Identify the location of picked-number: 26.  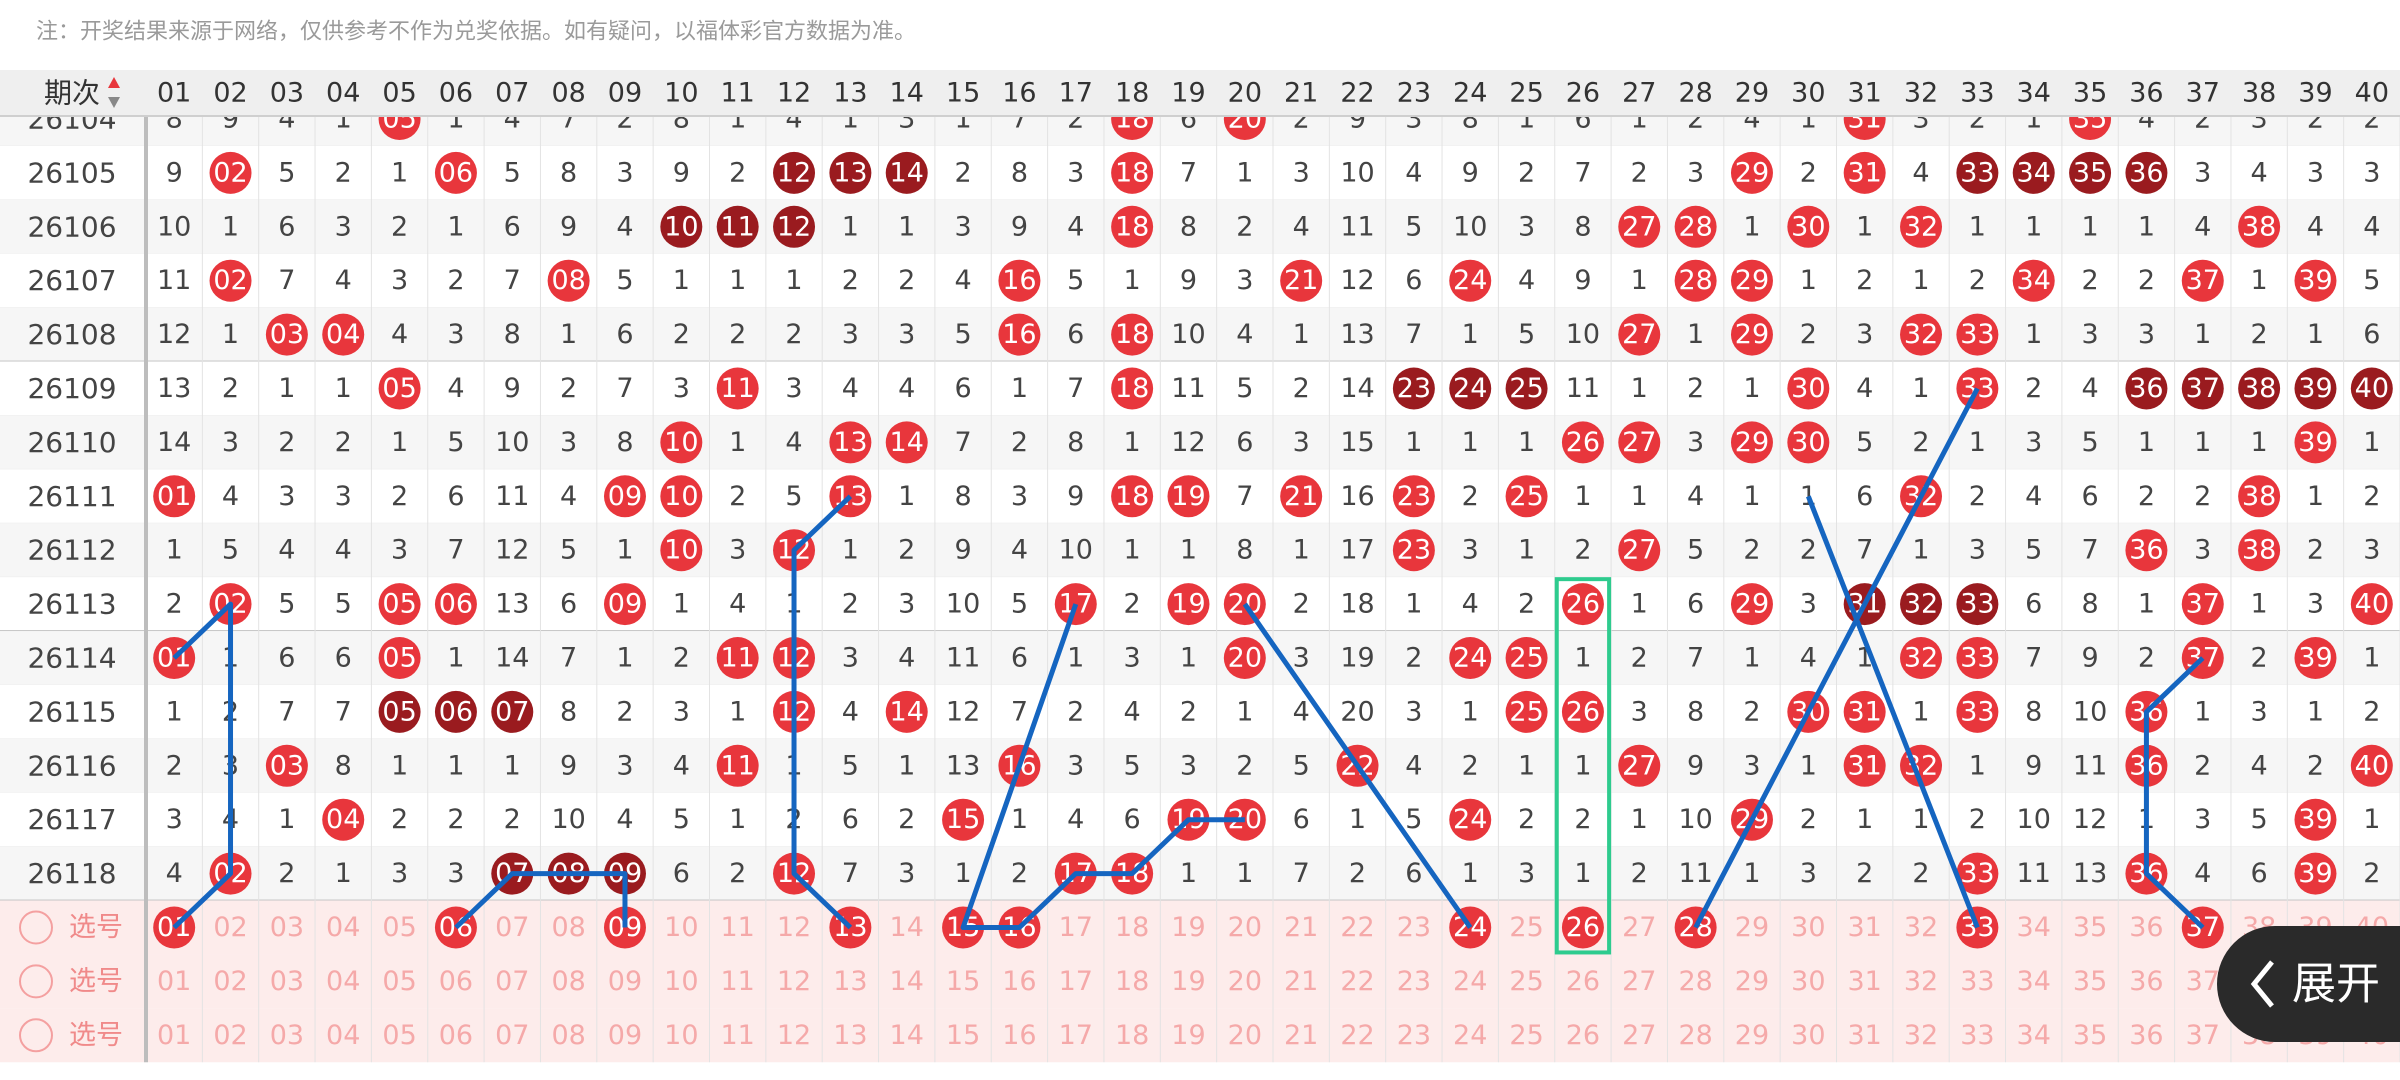
(1583, 927).